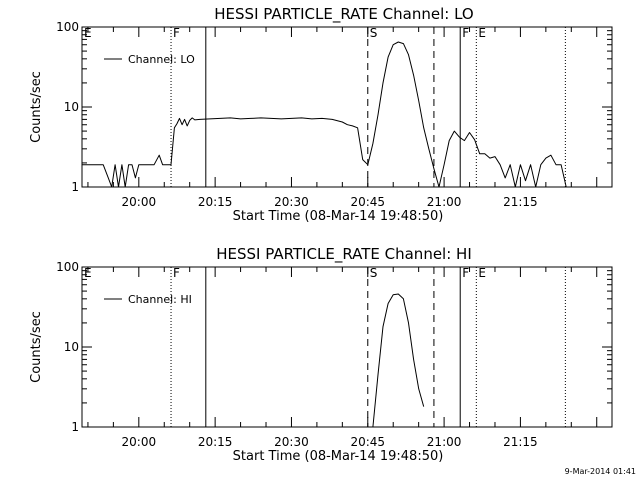  I want to click on chart-title: HESSI PARTICLE_RATE Channel: HI, so click(344, 254).